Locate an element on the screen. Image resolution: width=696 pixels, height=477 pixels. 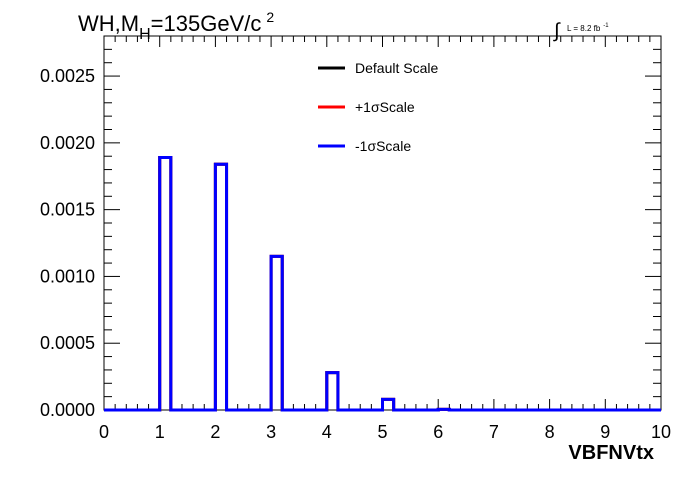
x-tick-label: 2 is located at coordinates (215, 432).